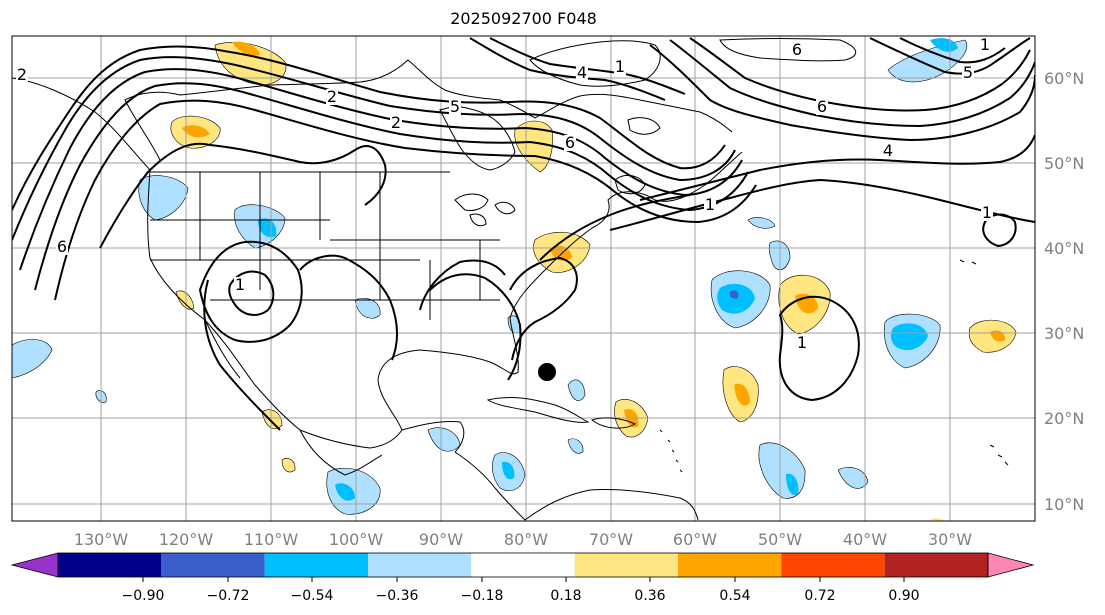 The height and width of the screenshot is (615, 1105). What do you see at coordinates (228, 596) in the screenshot?
I see `colorbar-tick-label: −0.72` at bounding box center [228, 596].